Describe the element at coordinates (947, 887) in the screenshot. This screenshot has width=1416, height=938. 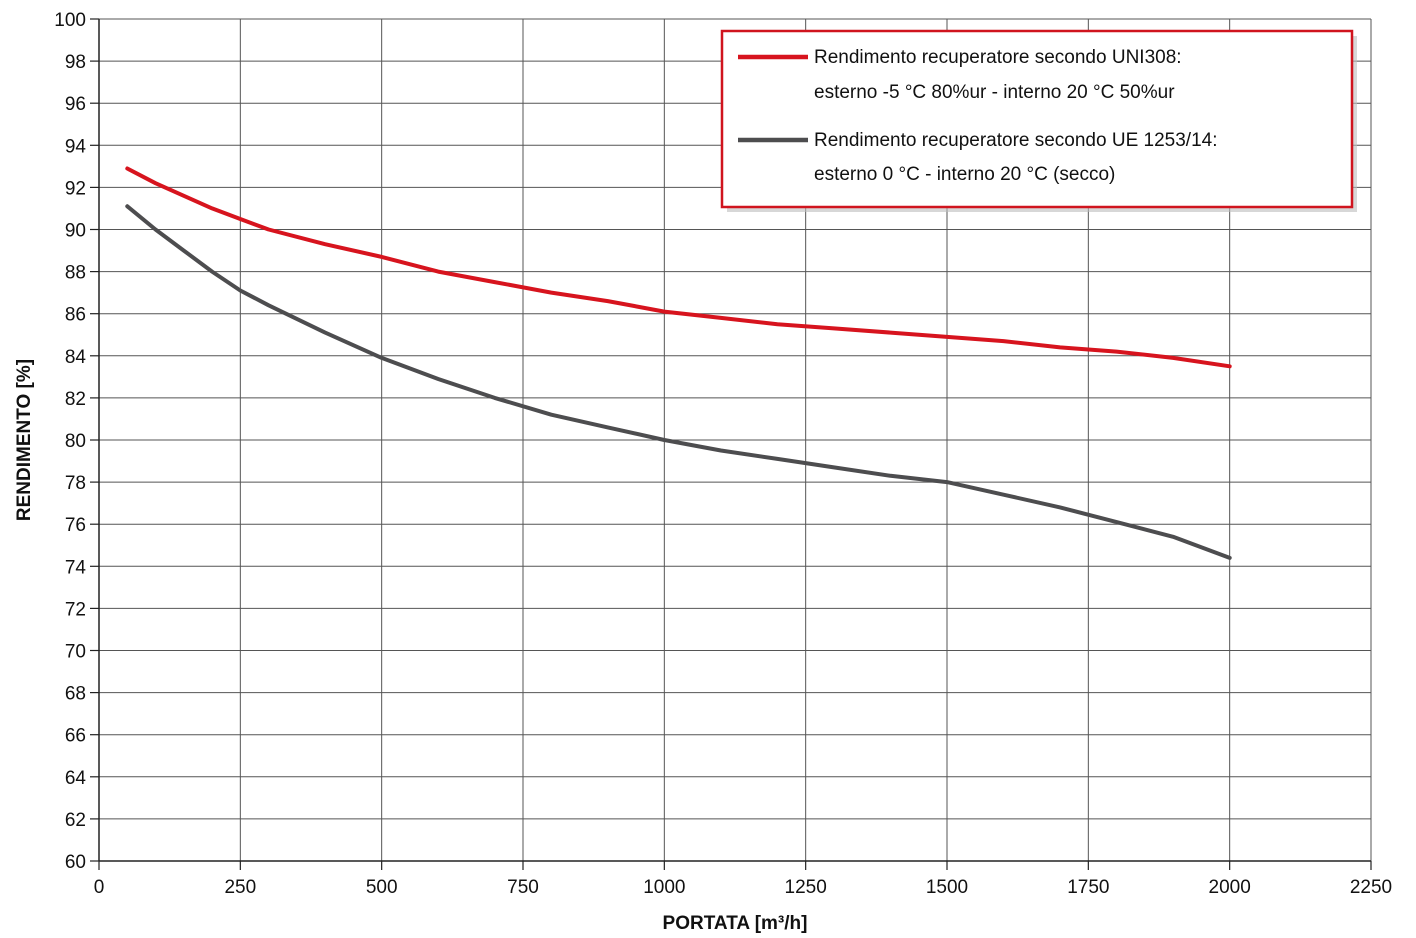
I see `x-tick-label: 1500` at that location.